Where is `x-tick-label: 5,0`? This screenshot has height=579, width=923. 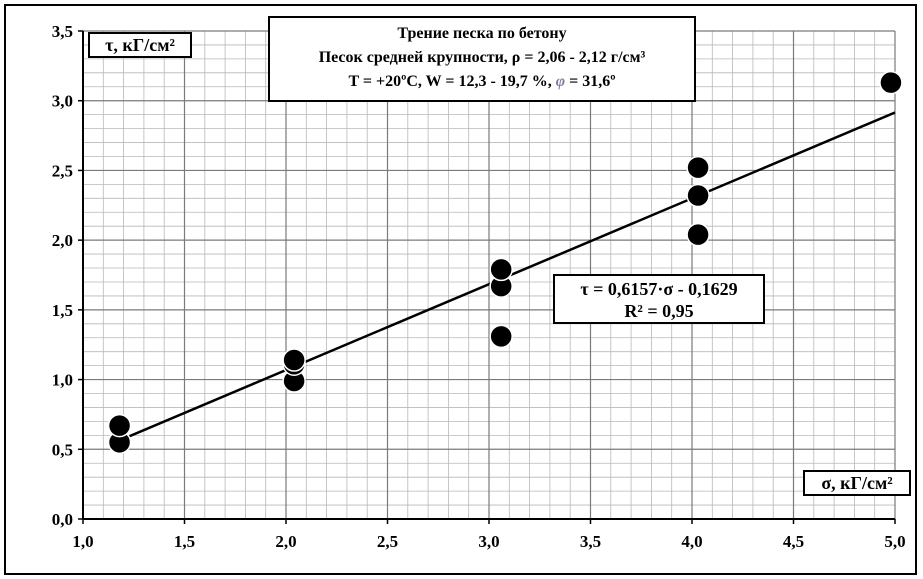
x-tick-label: 5,0 is located at coordinates (894, 541).